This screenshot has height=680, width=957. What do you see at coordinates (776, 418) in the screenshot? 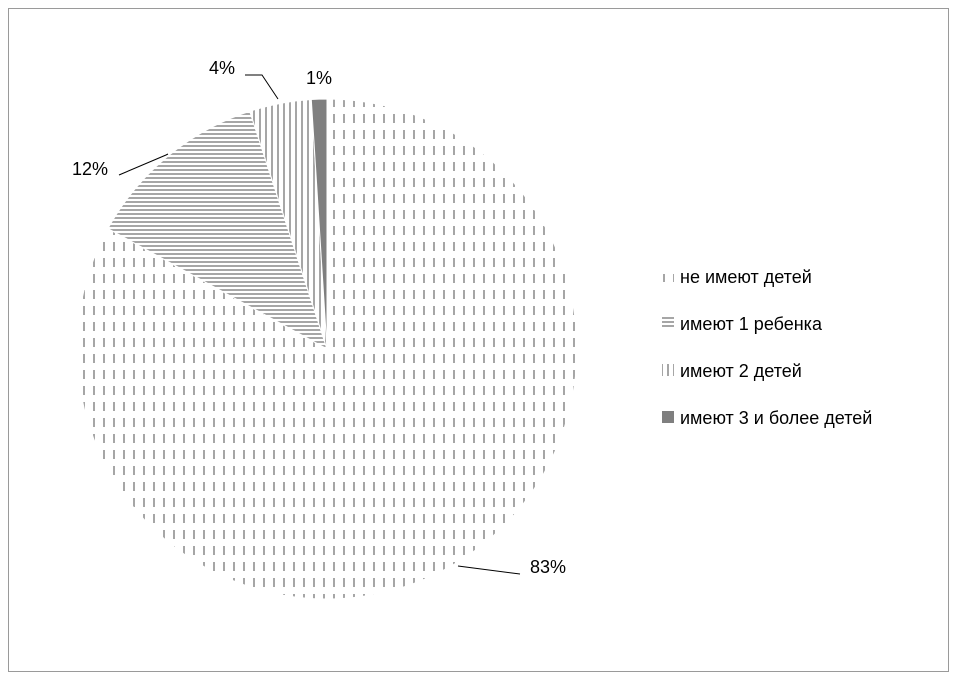
I see `legend-label-имеют-3-и-более-детей: имеют 3 и более детей` at bounding box center [776, 418].